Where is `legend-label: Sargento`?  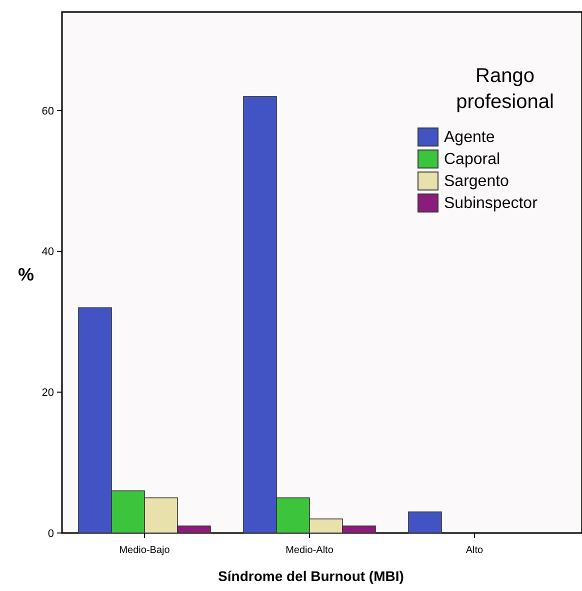 legend-label: Sargento is located at coordinates (477, 181).